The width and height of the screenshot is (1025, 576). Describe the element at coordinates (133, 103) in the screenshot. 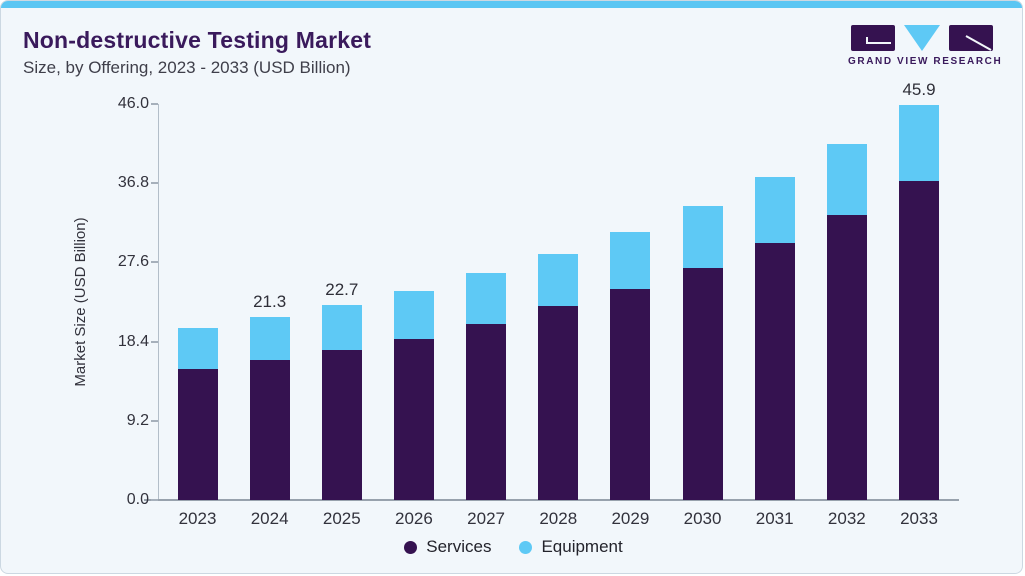

I see `y-tick-label: 46.0` at that location.